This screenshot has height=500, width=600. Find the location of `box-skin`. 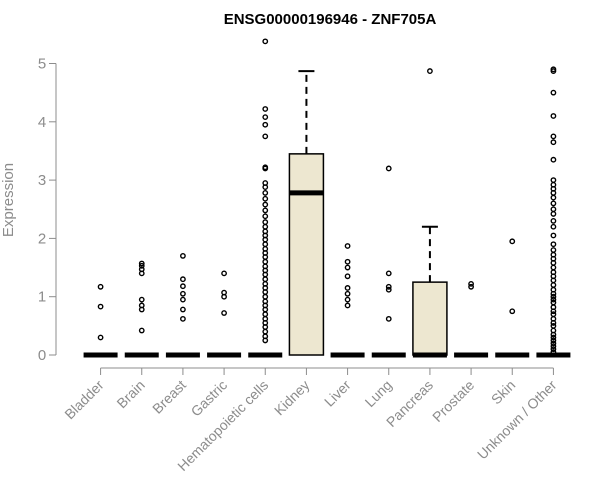

box-skin is located at coordinates (512, 298).